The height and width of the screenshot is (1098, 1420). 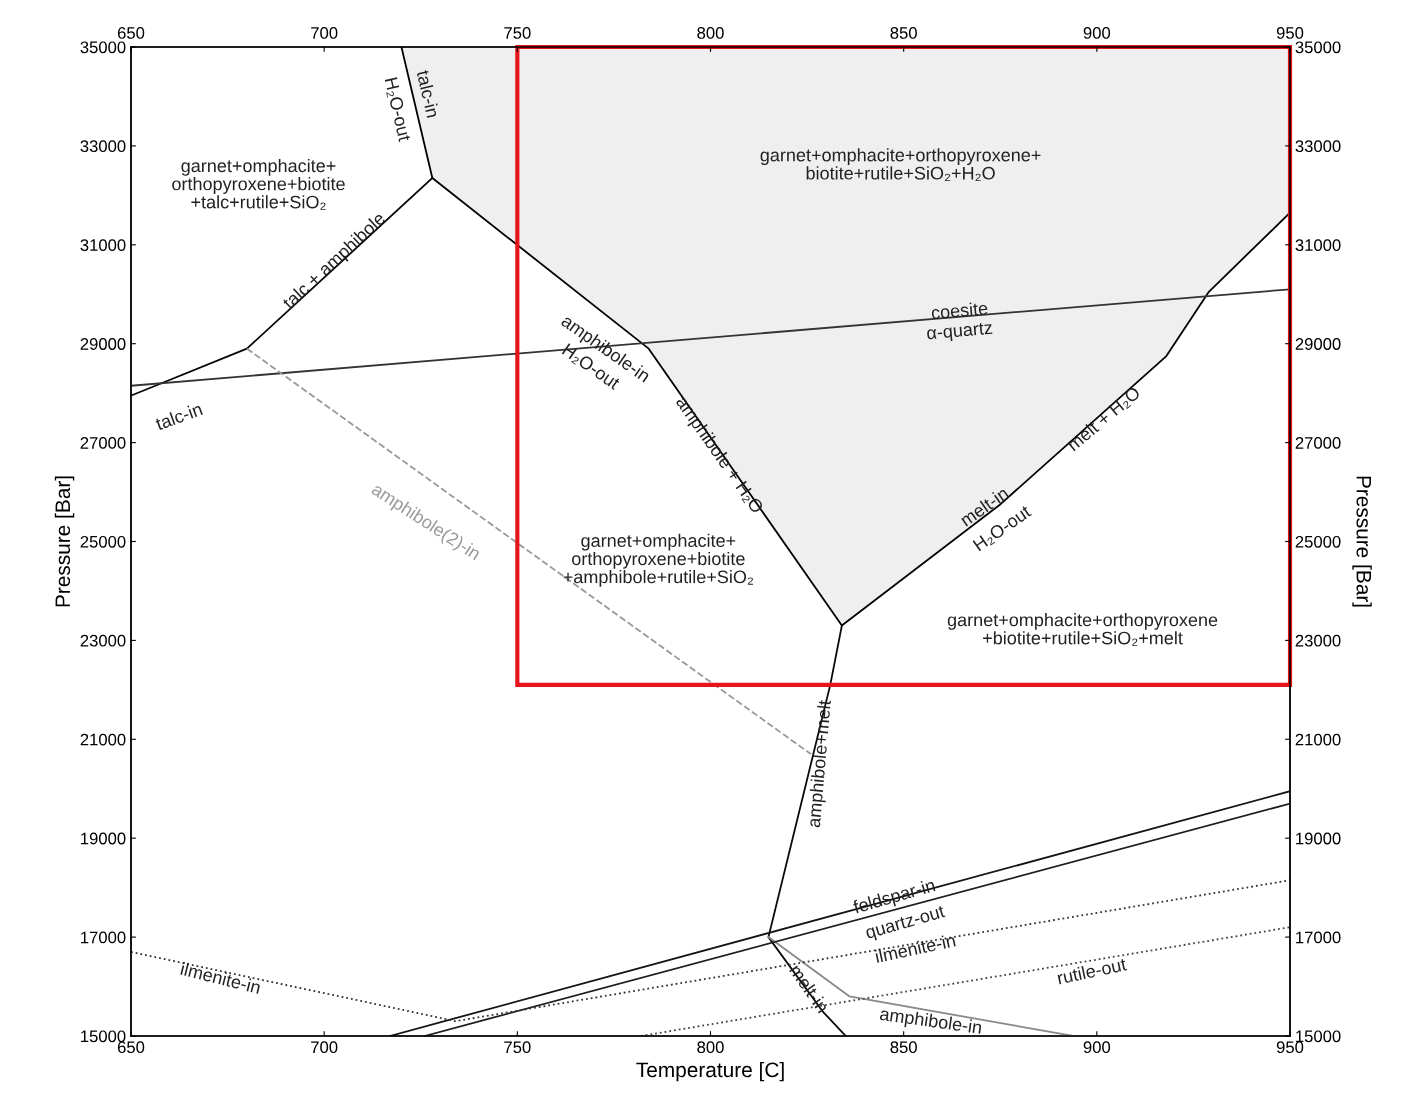 I want to click on annotation: melt + H₂O, so click(x=1104, y=419).